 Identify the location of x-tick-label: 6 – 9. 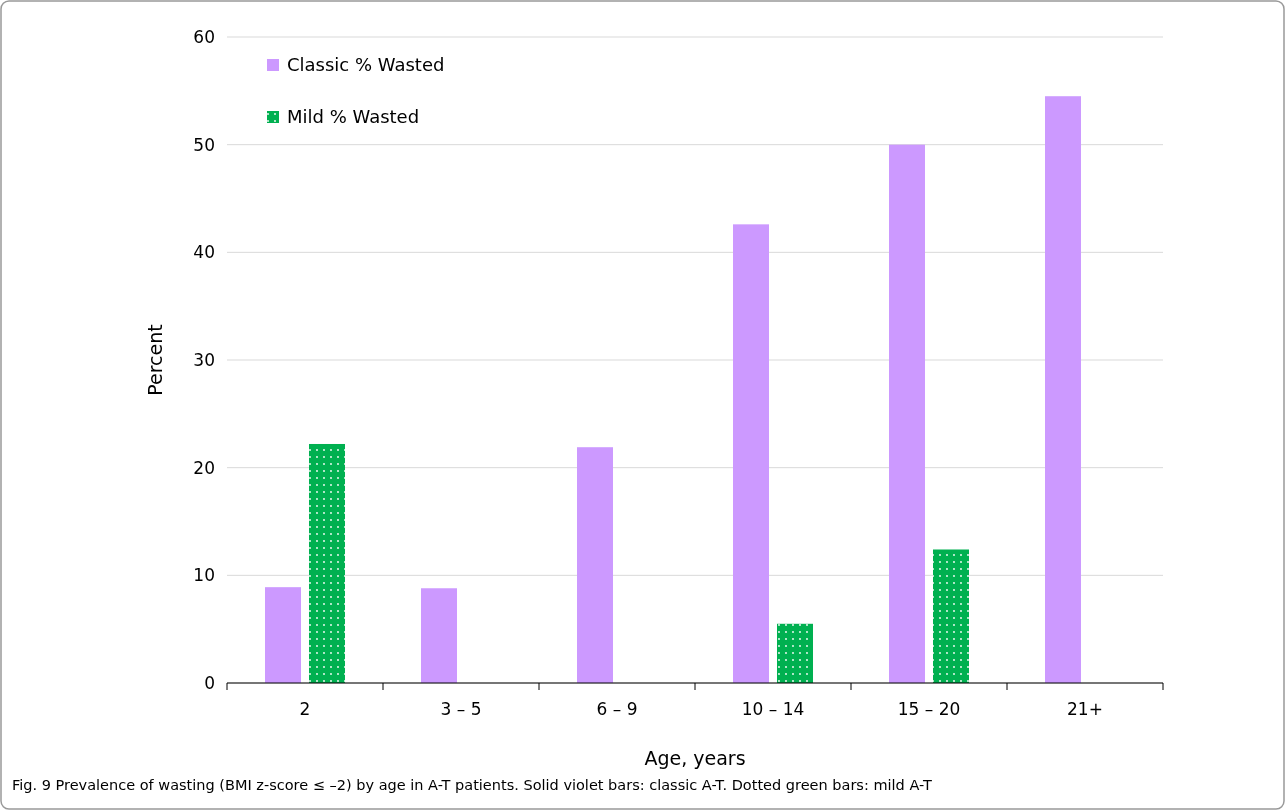
(617, 709).